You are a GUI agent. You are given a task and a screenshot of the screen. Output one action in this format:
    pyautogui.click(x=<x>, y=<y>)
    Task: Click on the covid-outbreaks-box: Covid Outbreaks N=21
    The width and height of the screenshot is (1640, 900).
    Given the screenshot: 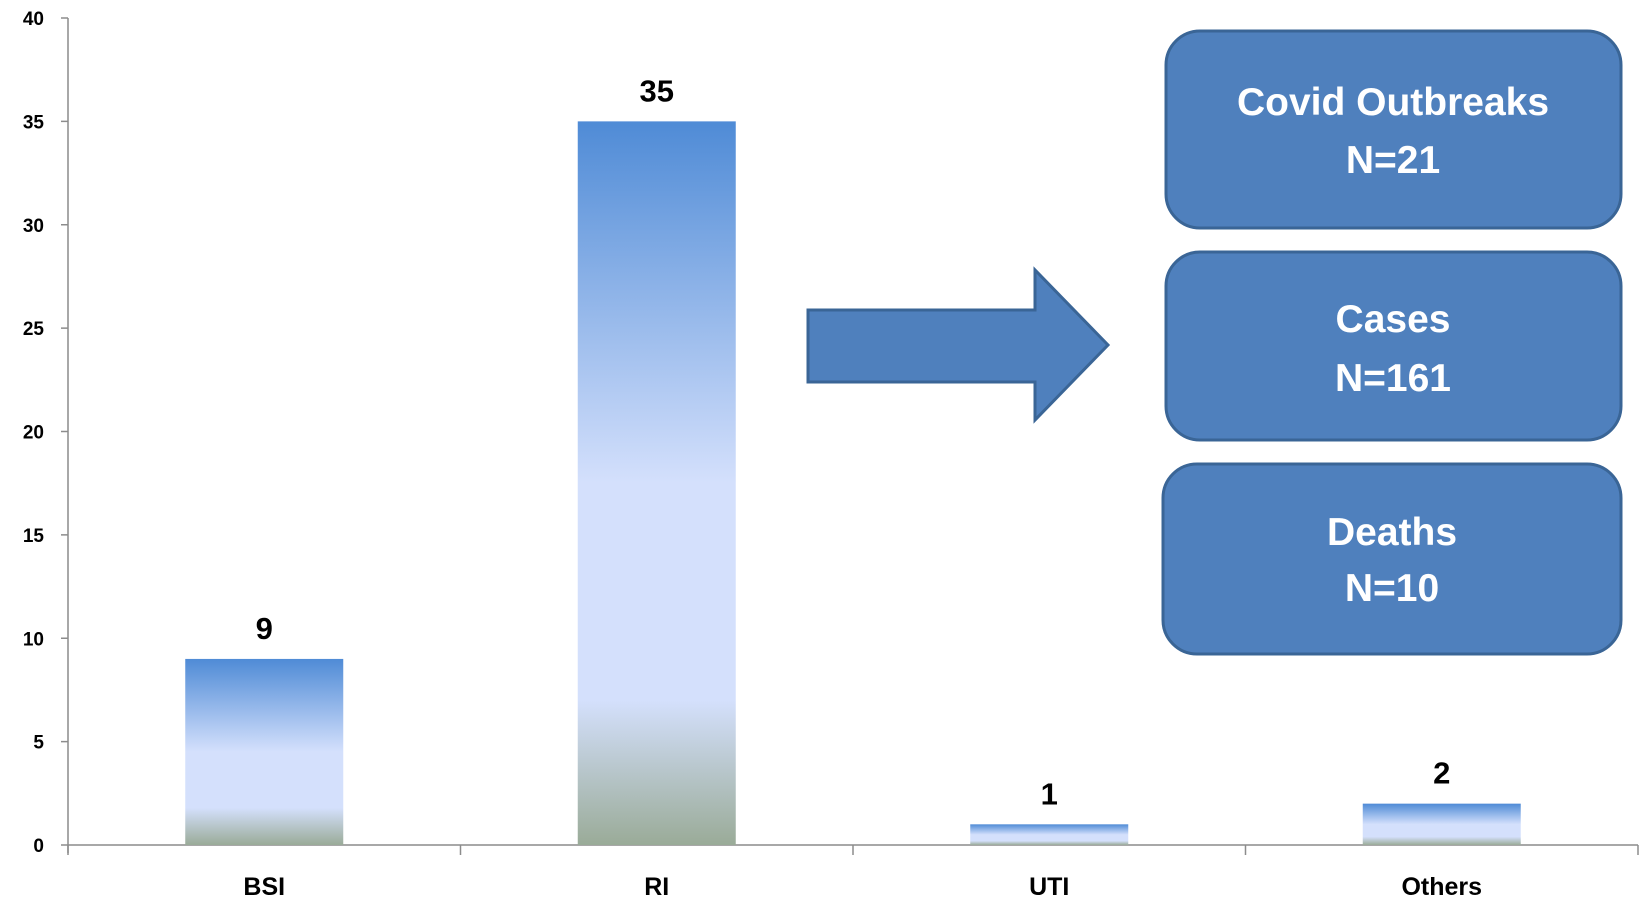 What is the action you would take?
    pyautogui.click(x=1393, y=129)
    